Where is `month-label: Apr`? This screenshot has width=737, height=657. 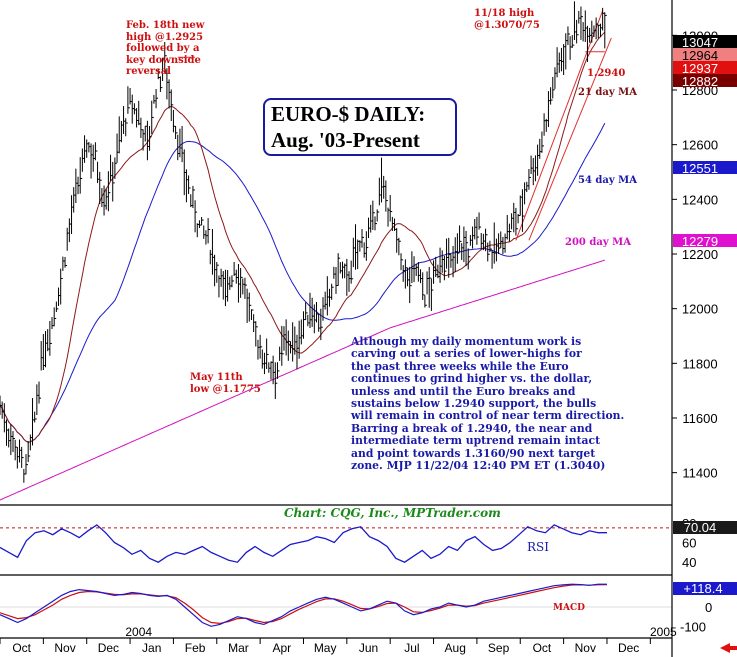 month-label: Apr is located at coordinates (281, 648).